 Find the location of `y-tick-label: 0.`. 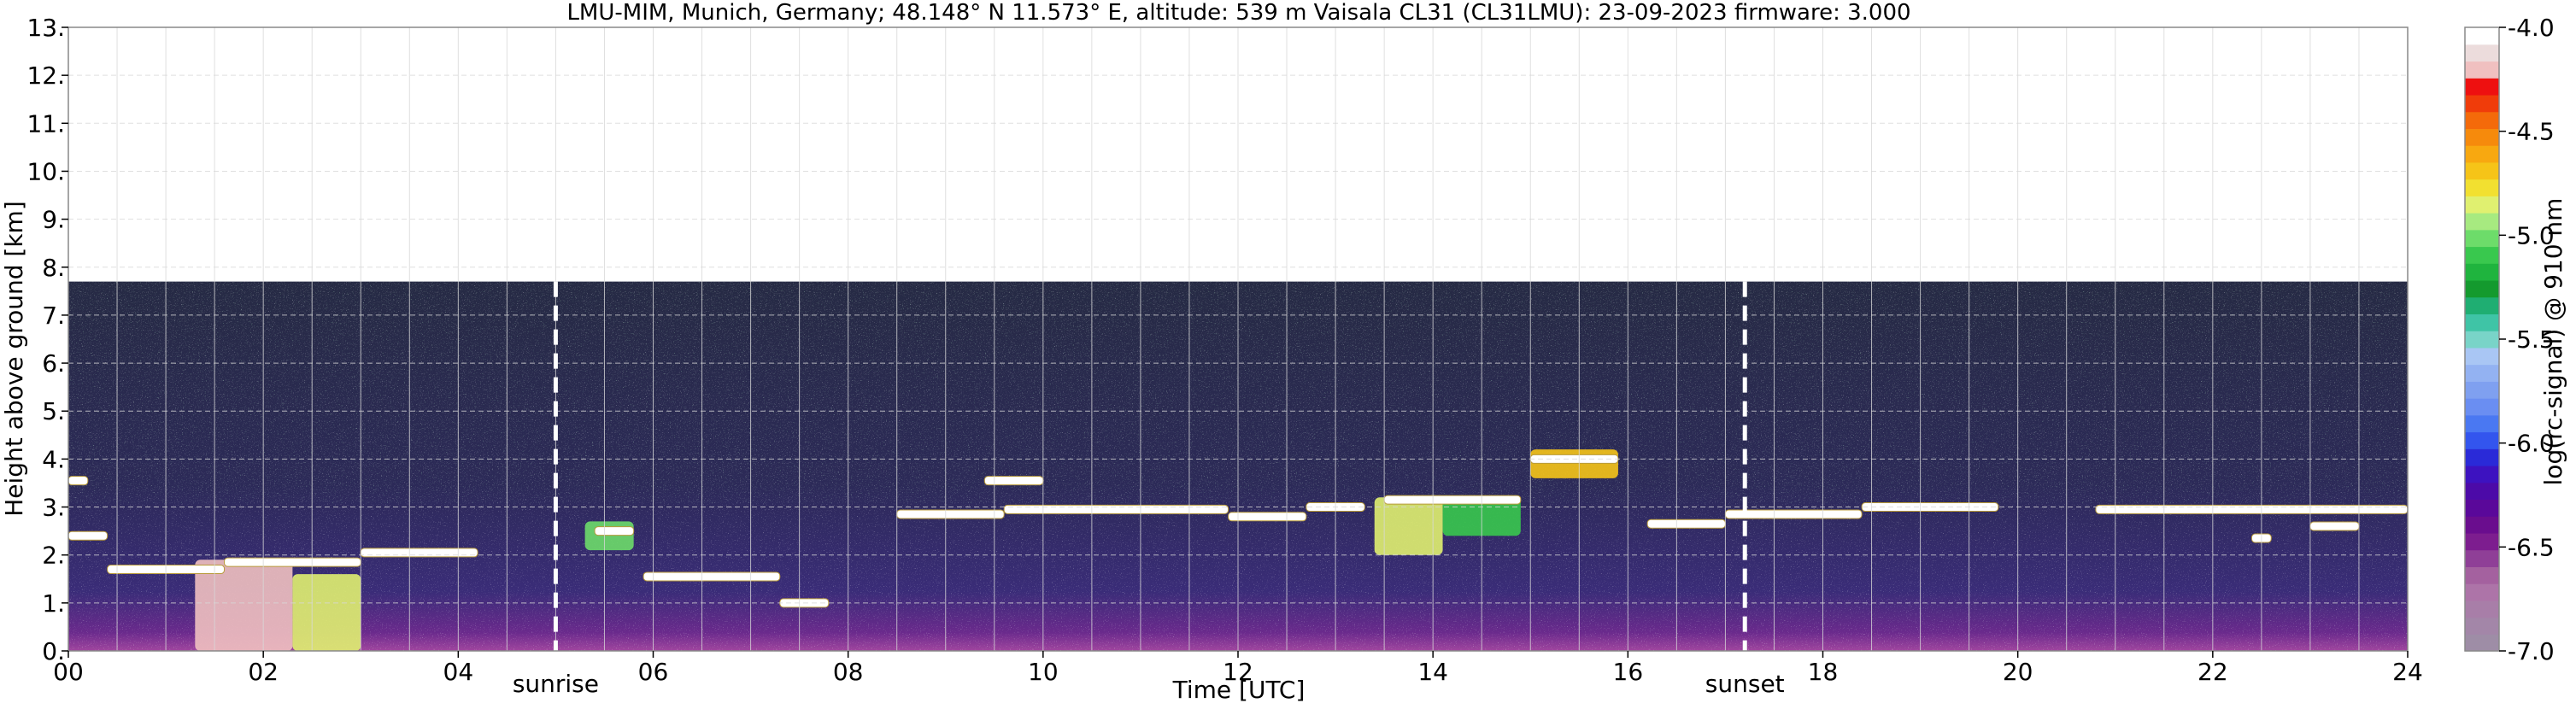

y-tick-label: 0. is located at coordinates (53, 651).